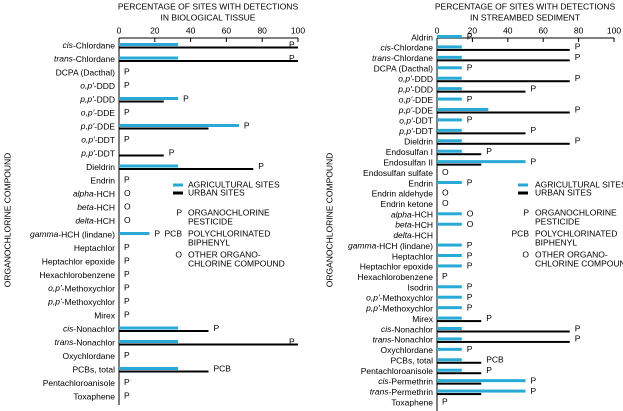 This screenshot has height=411, width=623. I want to click on category-label: Pentachloroanisole, so click(79, 383).